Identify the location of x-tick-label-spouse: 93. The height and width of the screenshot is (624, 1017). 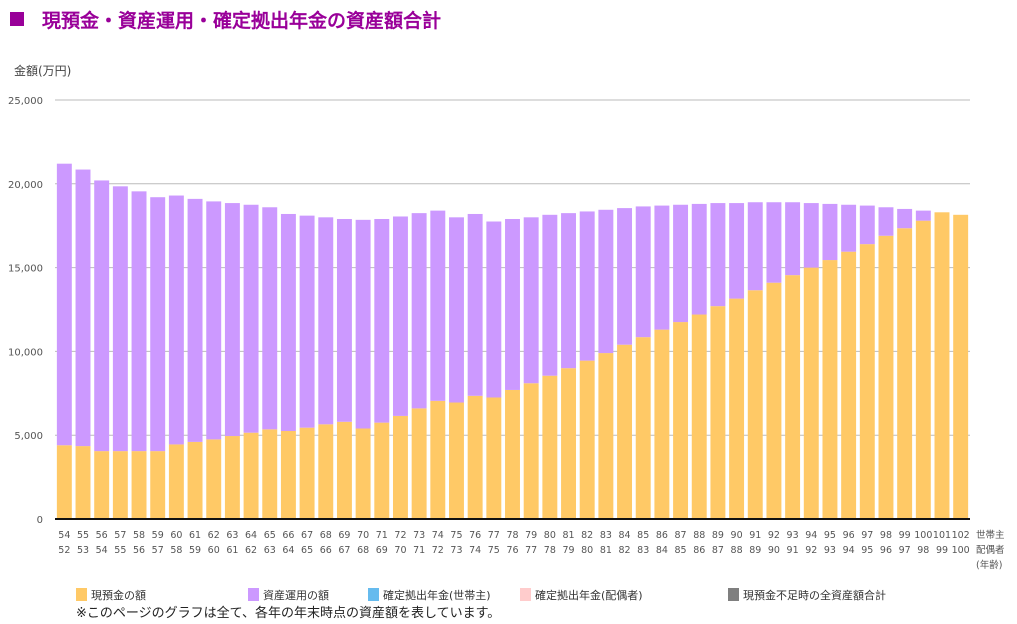
(830, 550).